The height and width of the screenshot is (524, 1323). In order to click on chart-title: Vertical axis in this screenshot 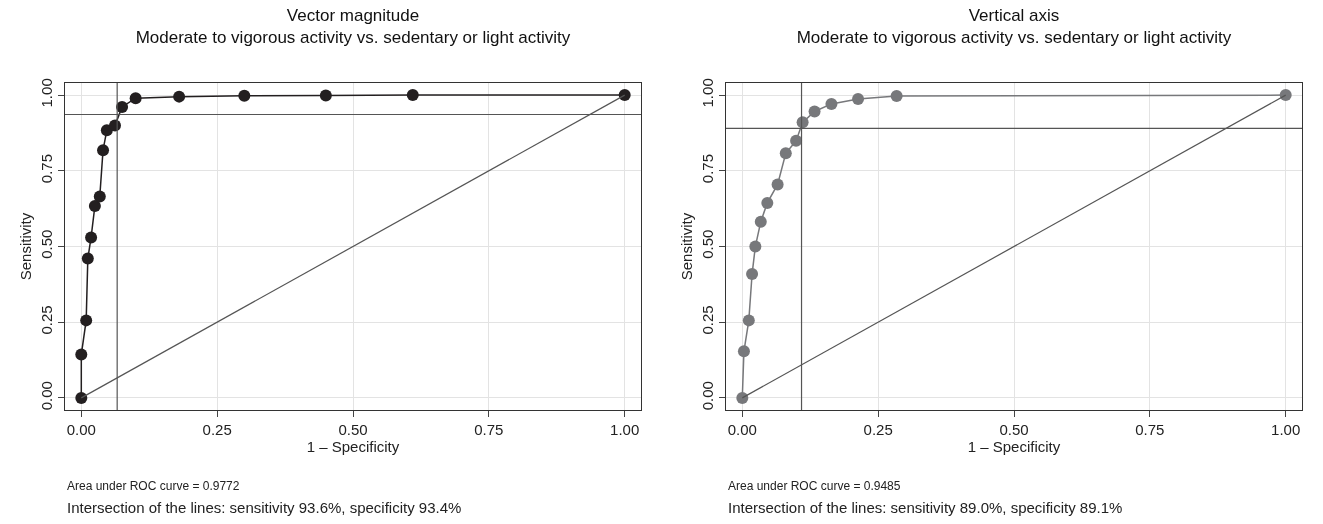, I will do `click(1014, 15)`.